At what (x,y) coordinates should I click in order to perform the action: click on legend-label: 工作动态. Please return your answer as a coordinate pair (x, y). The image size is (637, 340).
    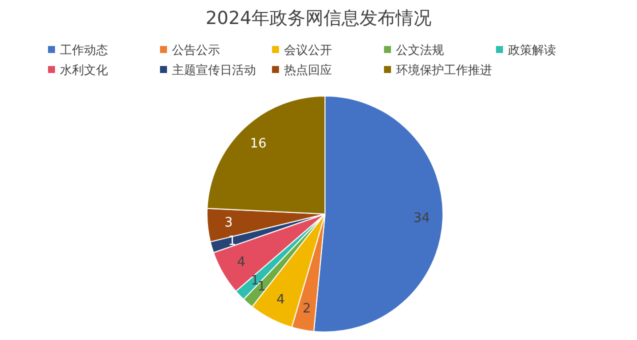
    Looking at the image, I should click on (84, 50).